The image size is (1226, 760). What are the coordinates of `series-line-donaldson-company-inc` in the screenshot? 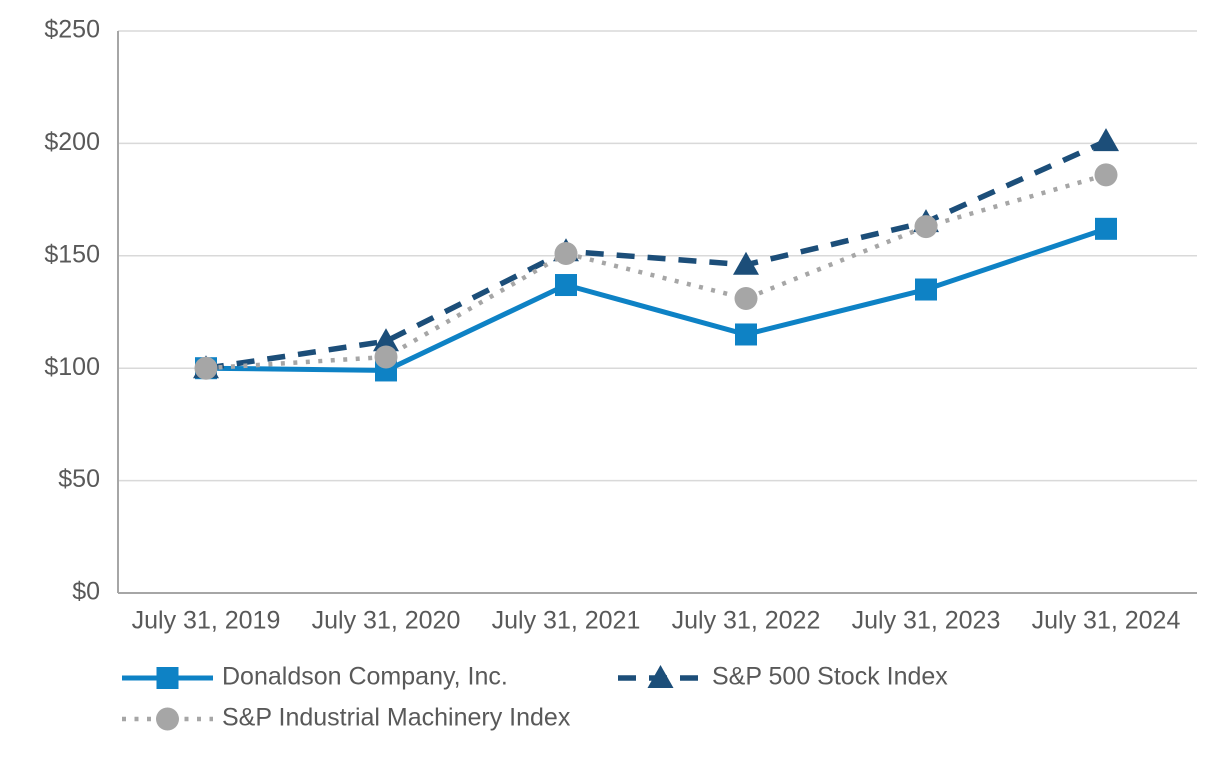 It's located at (656, 299).